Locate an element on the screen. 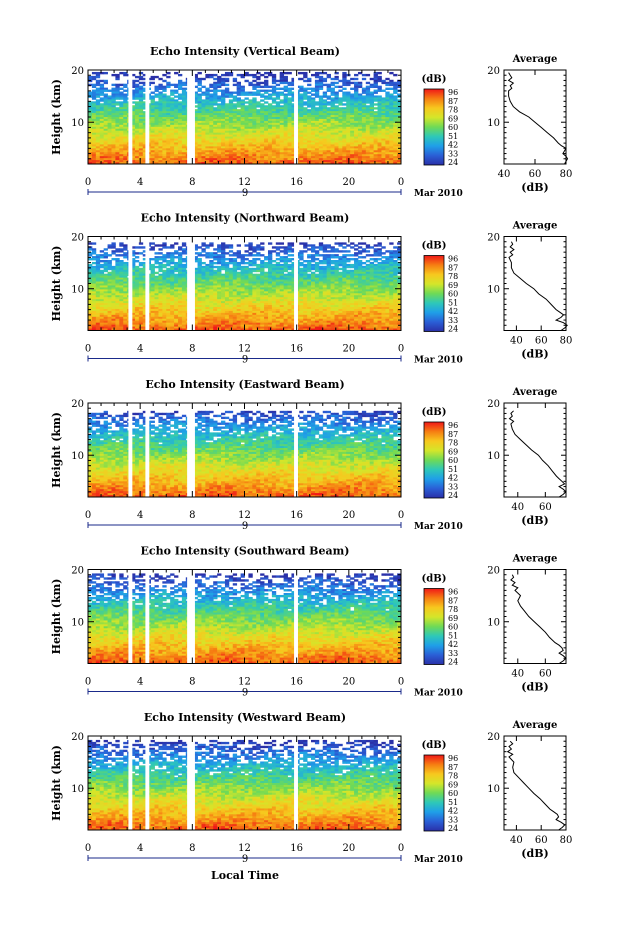 This screenshot has width=621, height=929. profile-x-label: (dB) is located at coordinates (534, 187).